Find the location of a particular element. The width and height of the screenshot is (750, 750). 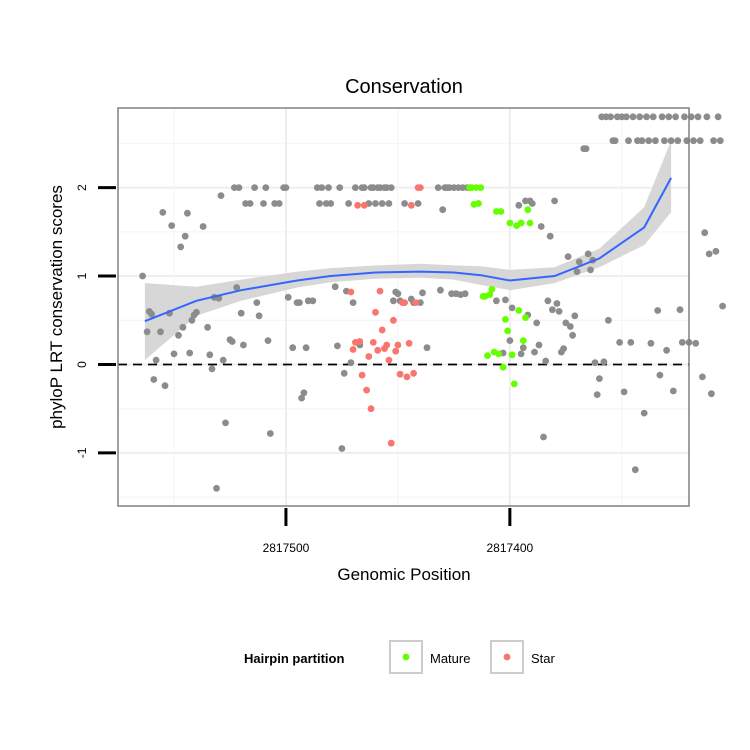

legend-title: Hairpin partition is located at coordinates (294, 658).